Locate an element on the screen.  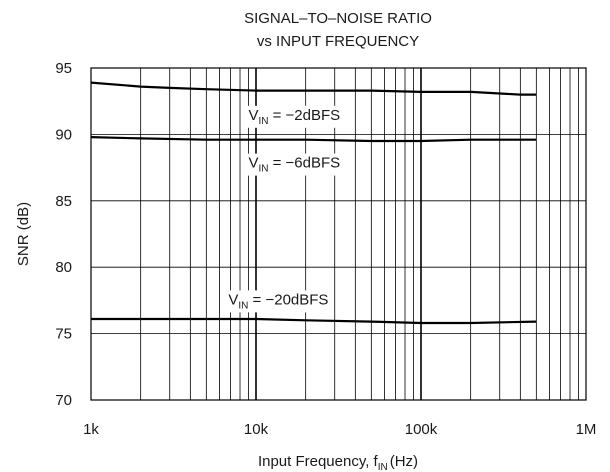
y-axis-label: SNR (dB) is located at coordinates (23, 234).